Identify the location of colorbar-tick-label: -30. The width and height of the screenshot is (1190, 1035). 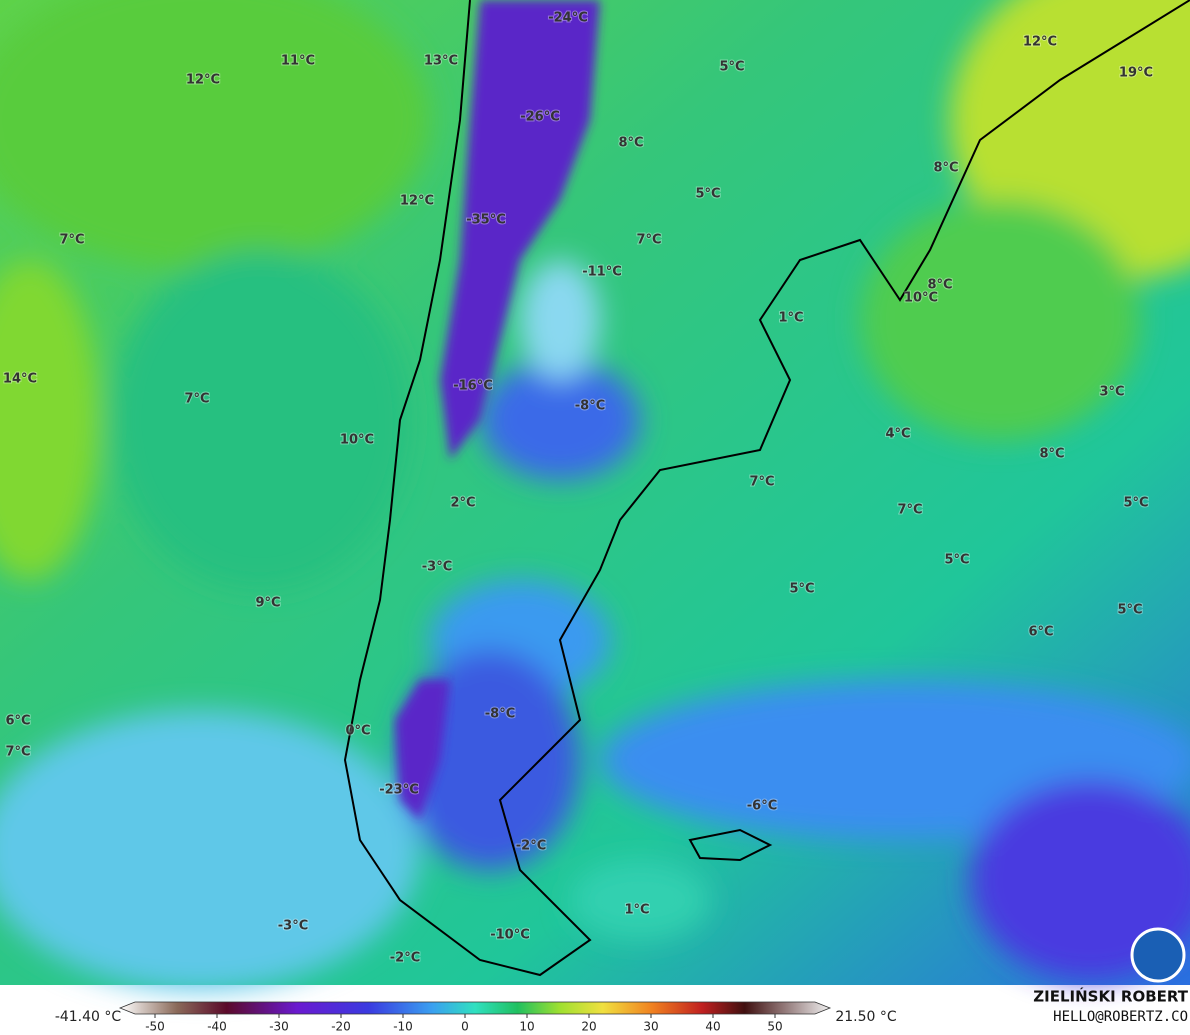
(279, 1027).